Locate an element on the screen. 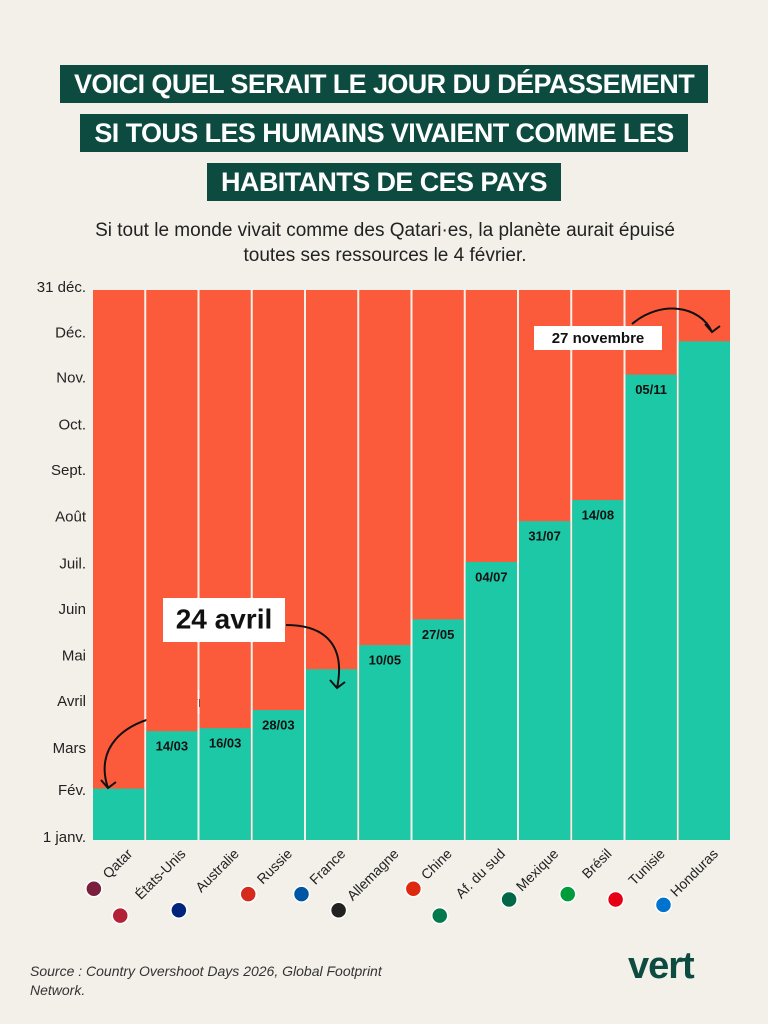 This screenshot has width=768, height=1024. y-tick-label: Fév. is located at coordinates (72, 790).